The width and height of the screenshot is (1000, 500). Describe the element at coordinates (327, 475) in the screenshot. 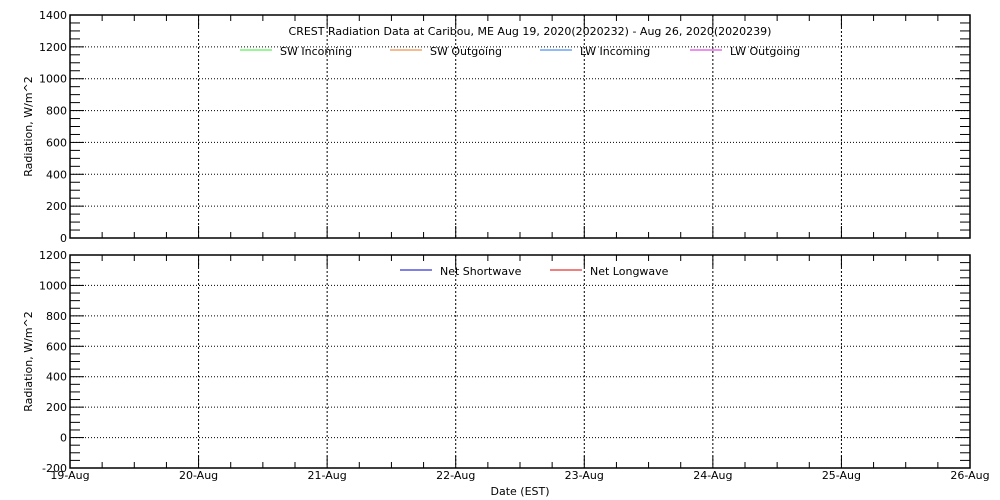

I see `x-tick-label: 21-Aug` at that location.